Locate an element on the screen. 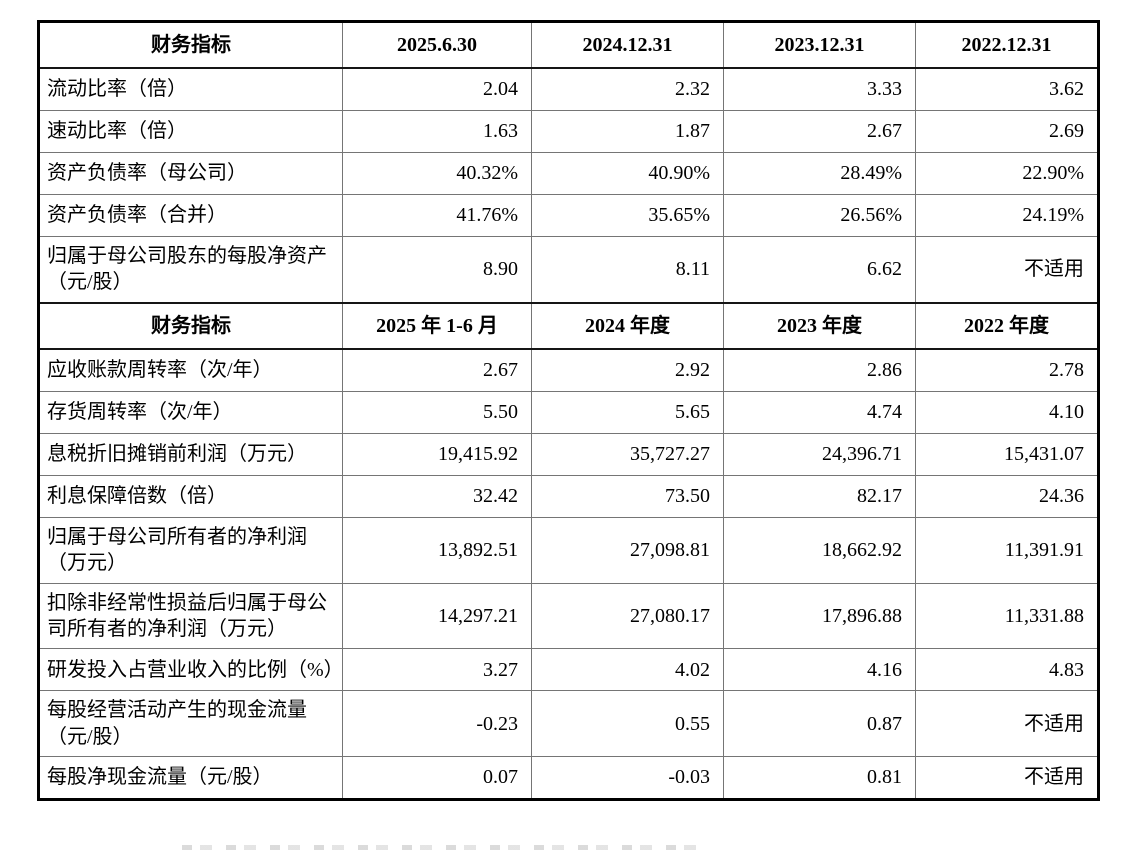  cell-value: 3.62 is located at coordinates (1007, 89).